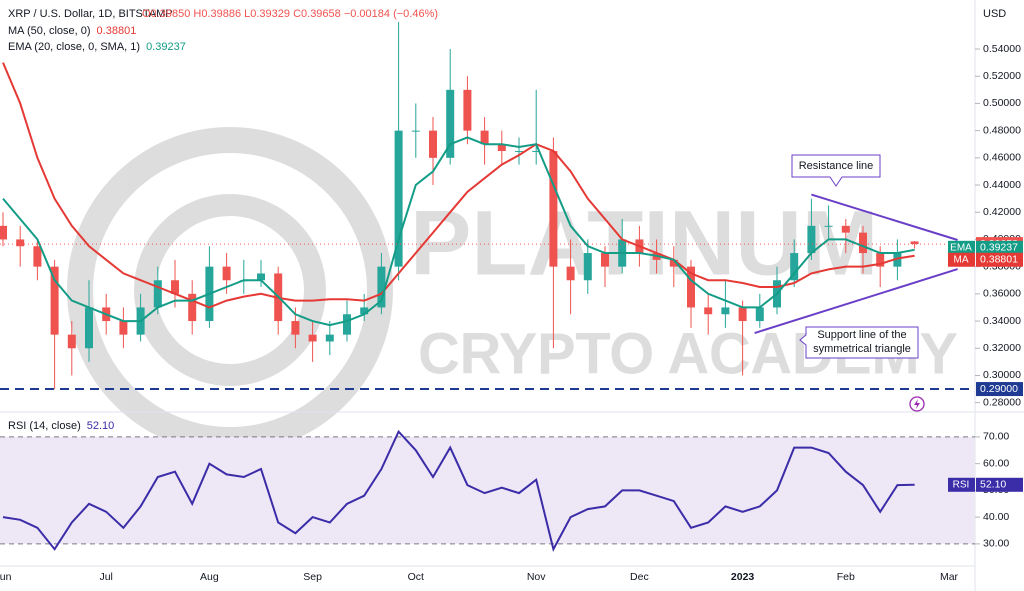  I want to click on y-tick-label: 0.36000, so click(1002, 294).